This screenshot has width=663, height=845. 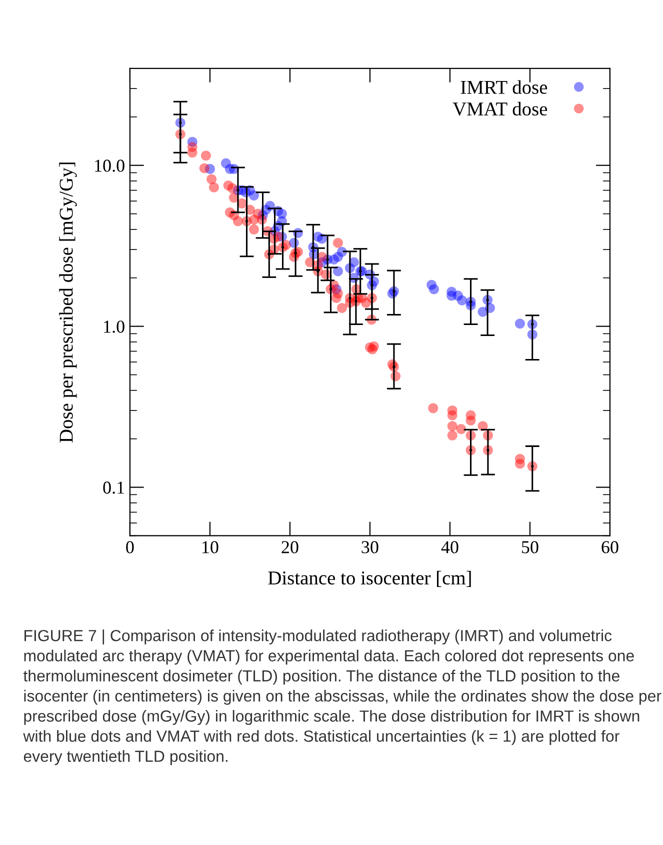 I want to click on x-tick-label: 30, so click(x=370, y=547).